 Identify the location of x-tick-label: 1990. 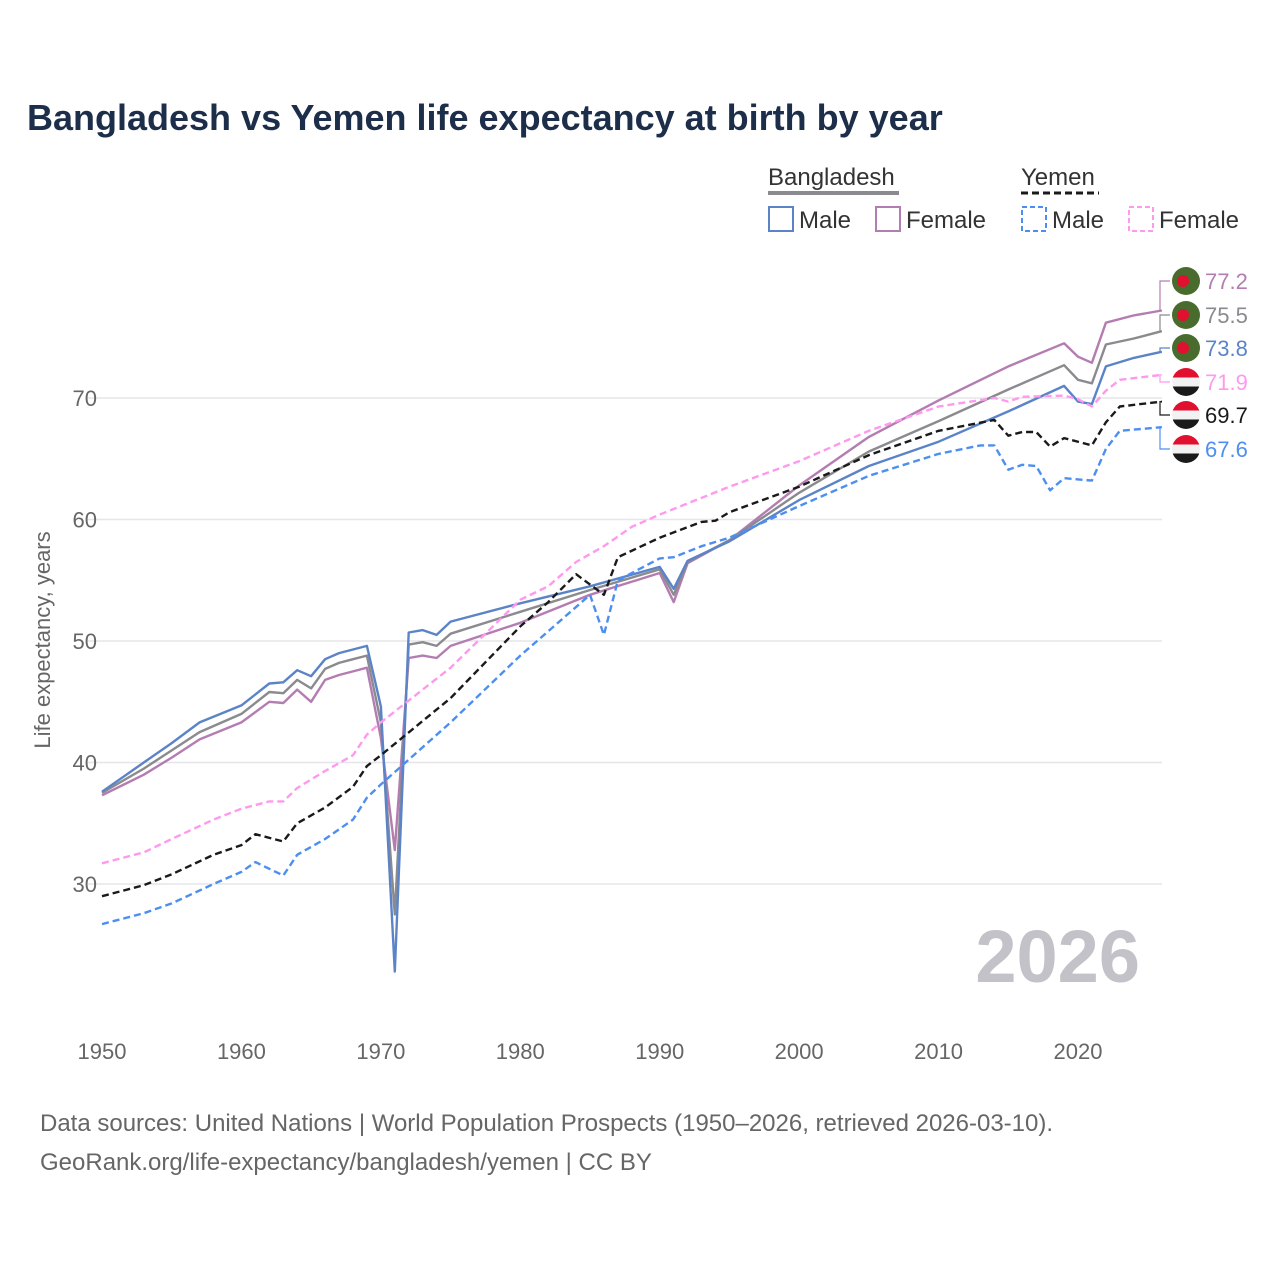
(659, 1051).